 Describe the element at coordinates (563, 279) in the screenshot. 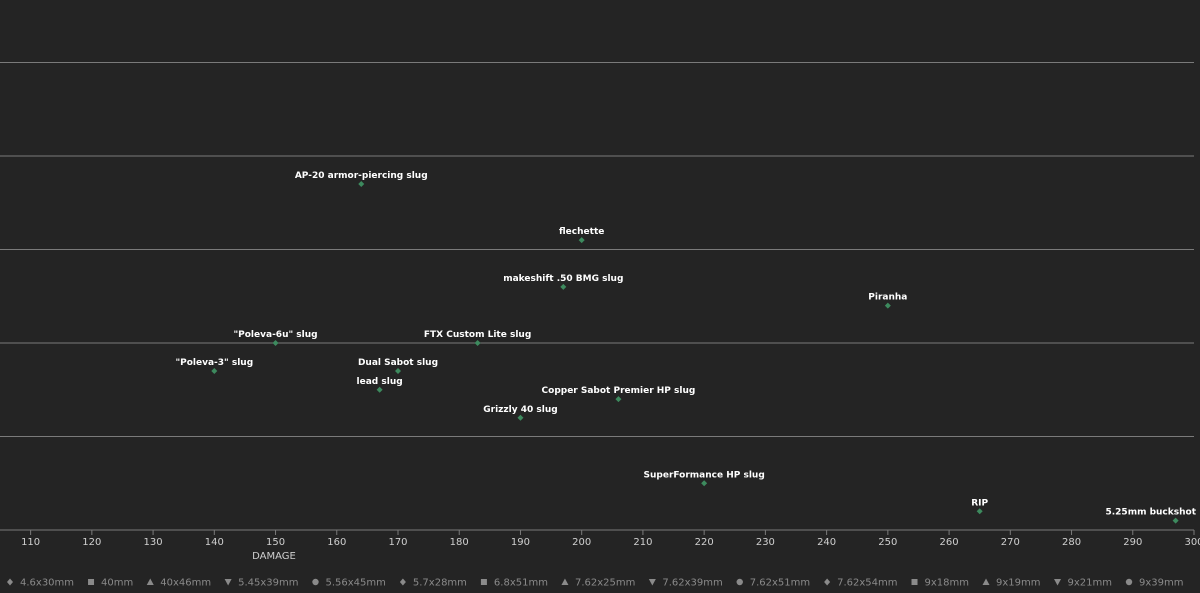

I see `data-point-label: makeshift .50 BMG slug` at that location.